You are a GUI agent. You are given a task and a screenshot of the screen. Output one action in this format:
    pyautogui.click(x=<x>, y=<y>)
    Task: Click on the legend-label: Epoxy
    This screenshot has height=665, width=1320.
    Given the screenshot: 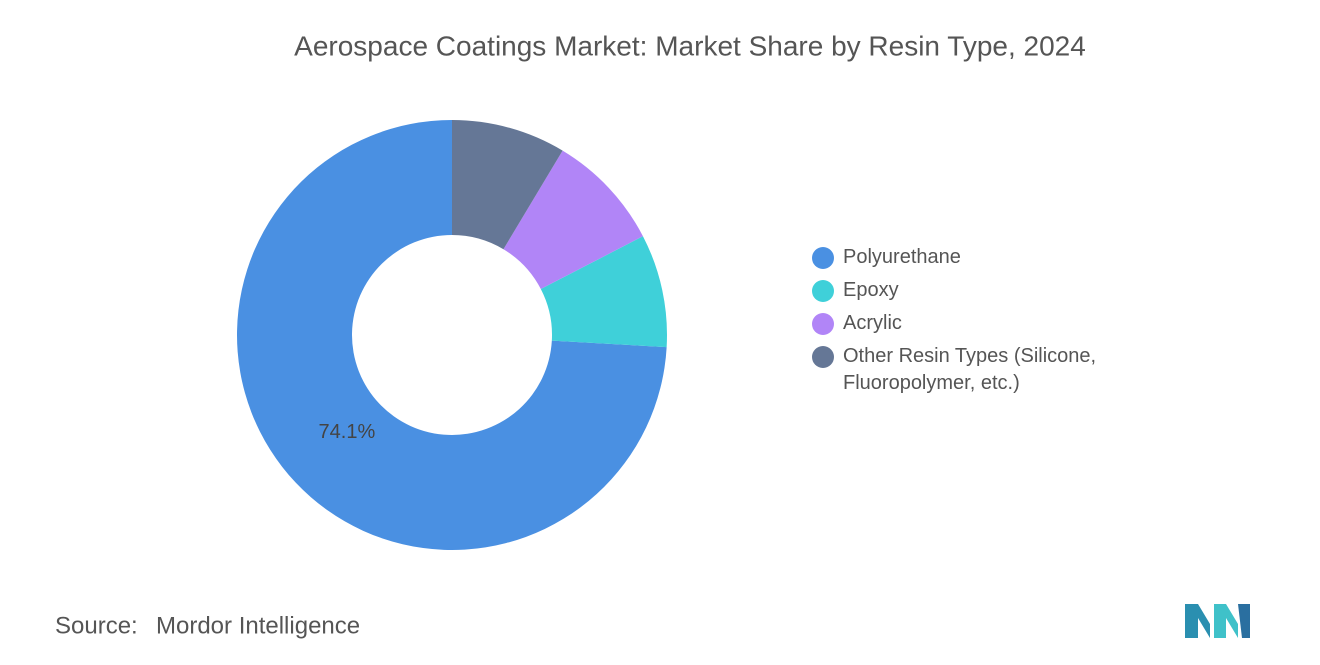 What is the action you would take?
    pyautogui.click(x=871, y=290)
    